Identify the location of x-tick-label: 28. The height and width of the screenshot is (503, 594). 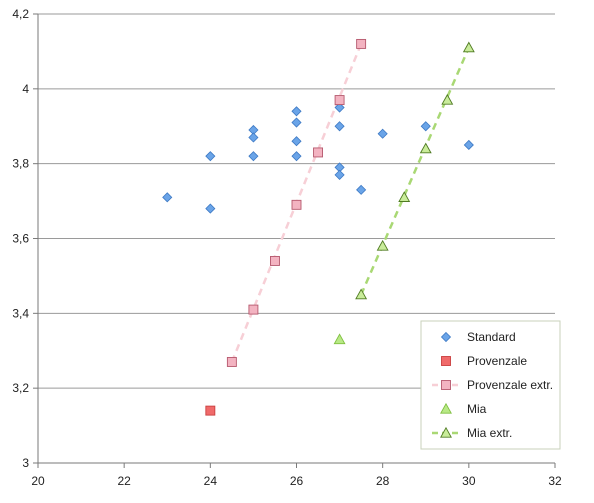
(383, 481).